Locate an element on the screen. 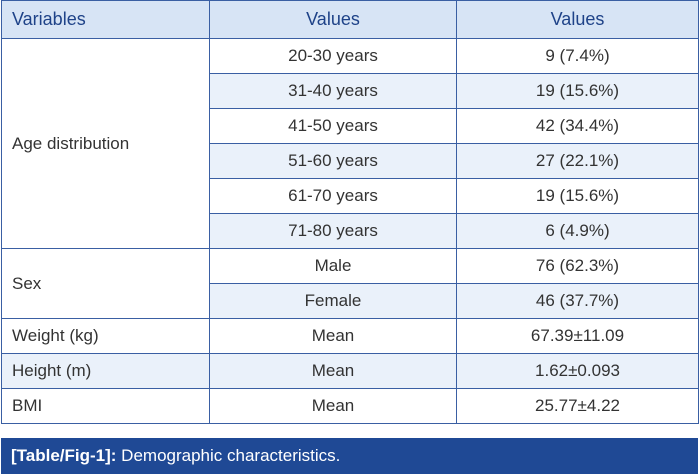  sex-label: Sex is located at coordinates (105, 283).